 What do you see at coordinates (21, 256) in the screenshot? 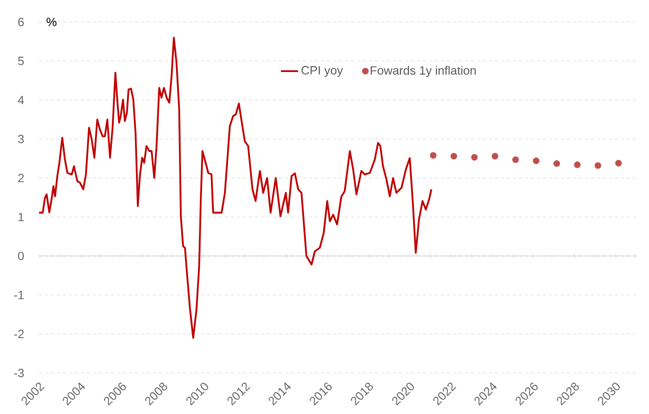
I see `y-tick-label: 0` at bounding box center [21, 256].